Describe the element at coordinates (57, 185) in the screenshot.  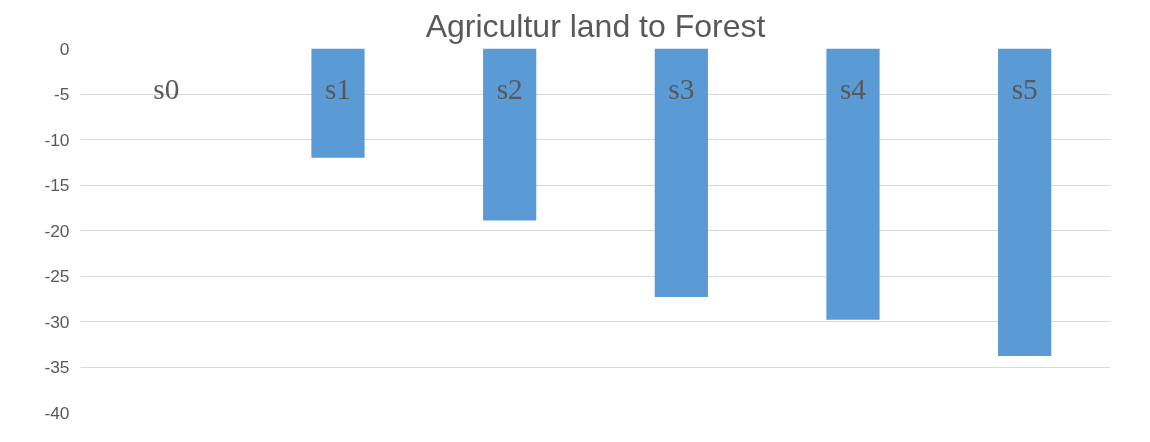
I see `y-tick-label: -15` at that location.